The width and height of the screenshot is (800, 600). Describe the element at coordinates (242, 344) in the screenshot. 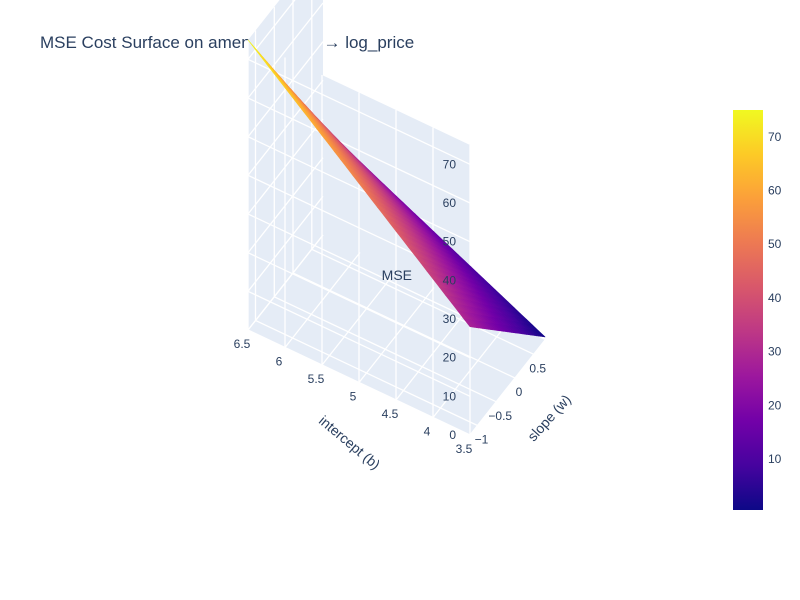

I see `y-tick-label: 6.5` at that location.